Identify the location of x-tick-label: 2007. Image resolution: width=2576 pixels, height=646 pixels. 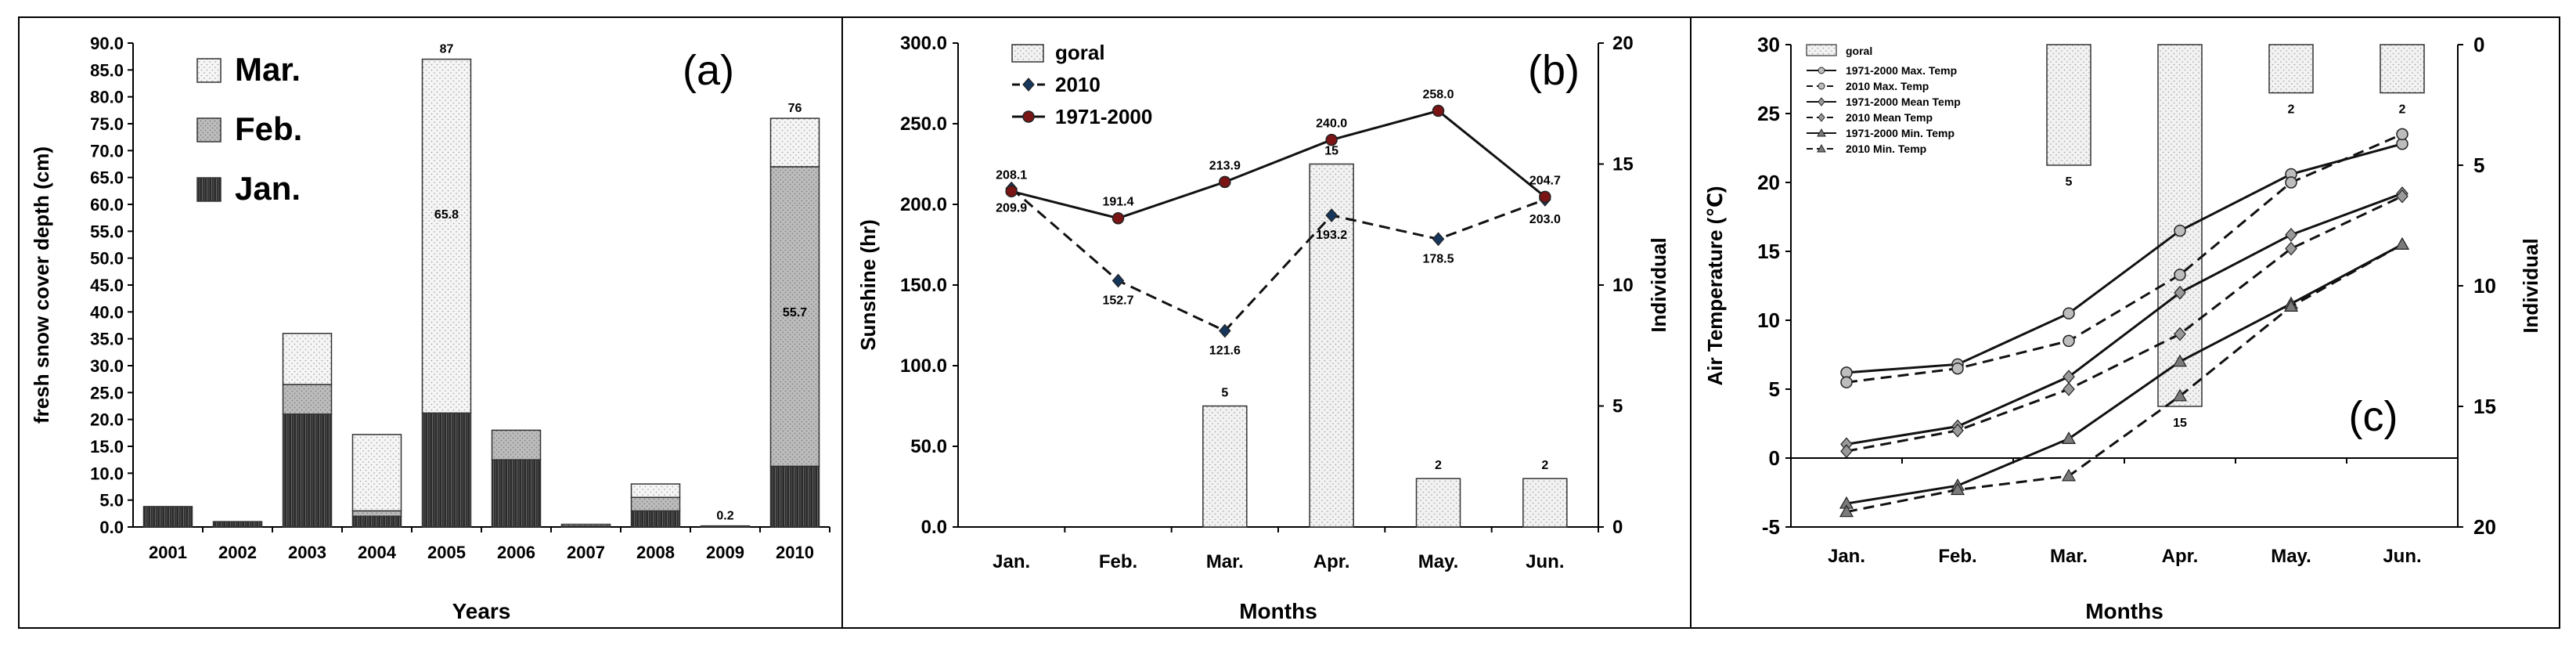
(586, 552).